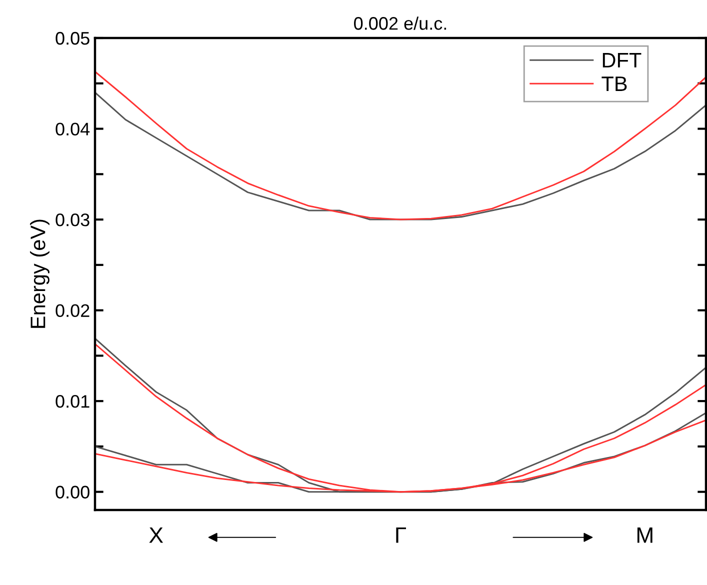 The image size is (707, 585). Describe the element at coordinates (73, 311) in the screenshot. I see `y-tick-label: 0.02` at that location.